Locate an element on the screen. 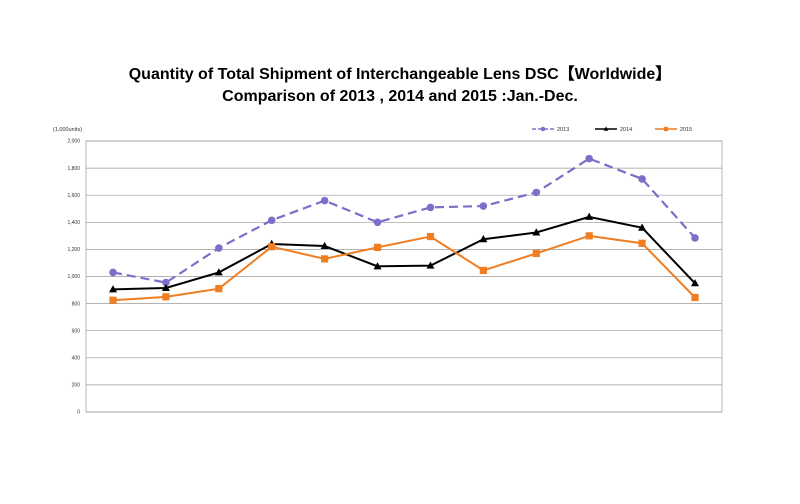  legend: 2013 2014 2015 is located at coordinates (612, 129).